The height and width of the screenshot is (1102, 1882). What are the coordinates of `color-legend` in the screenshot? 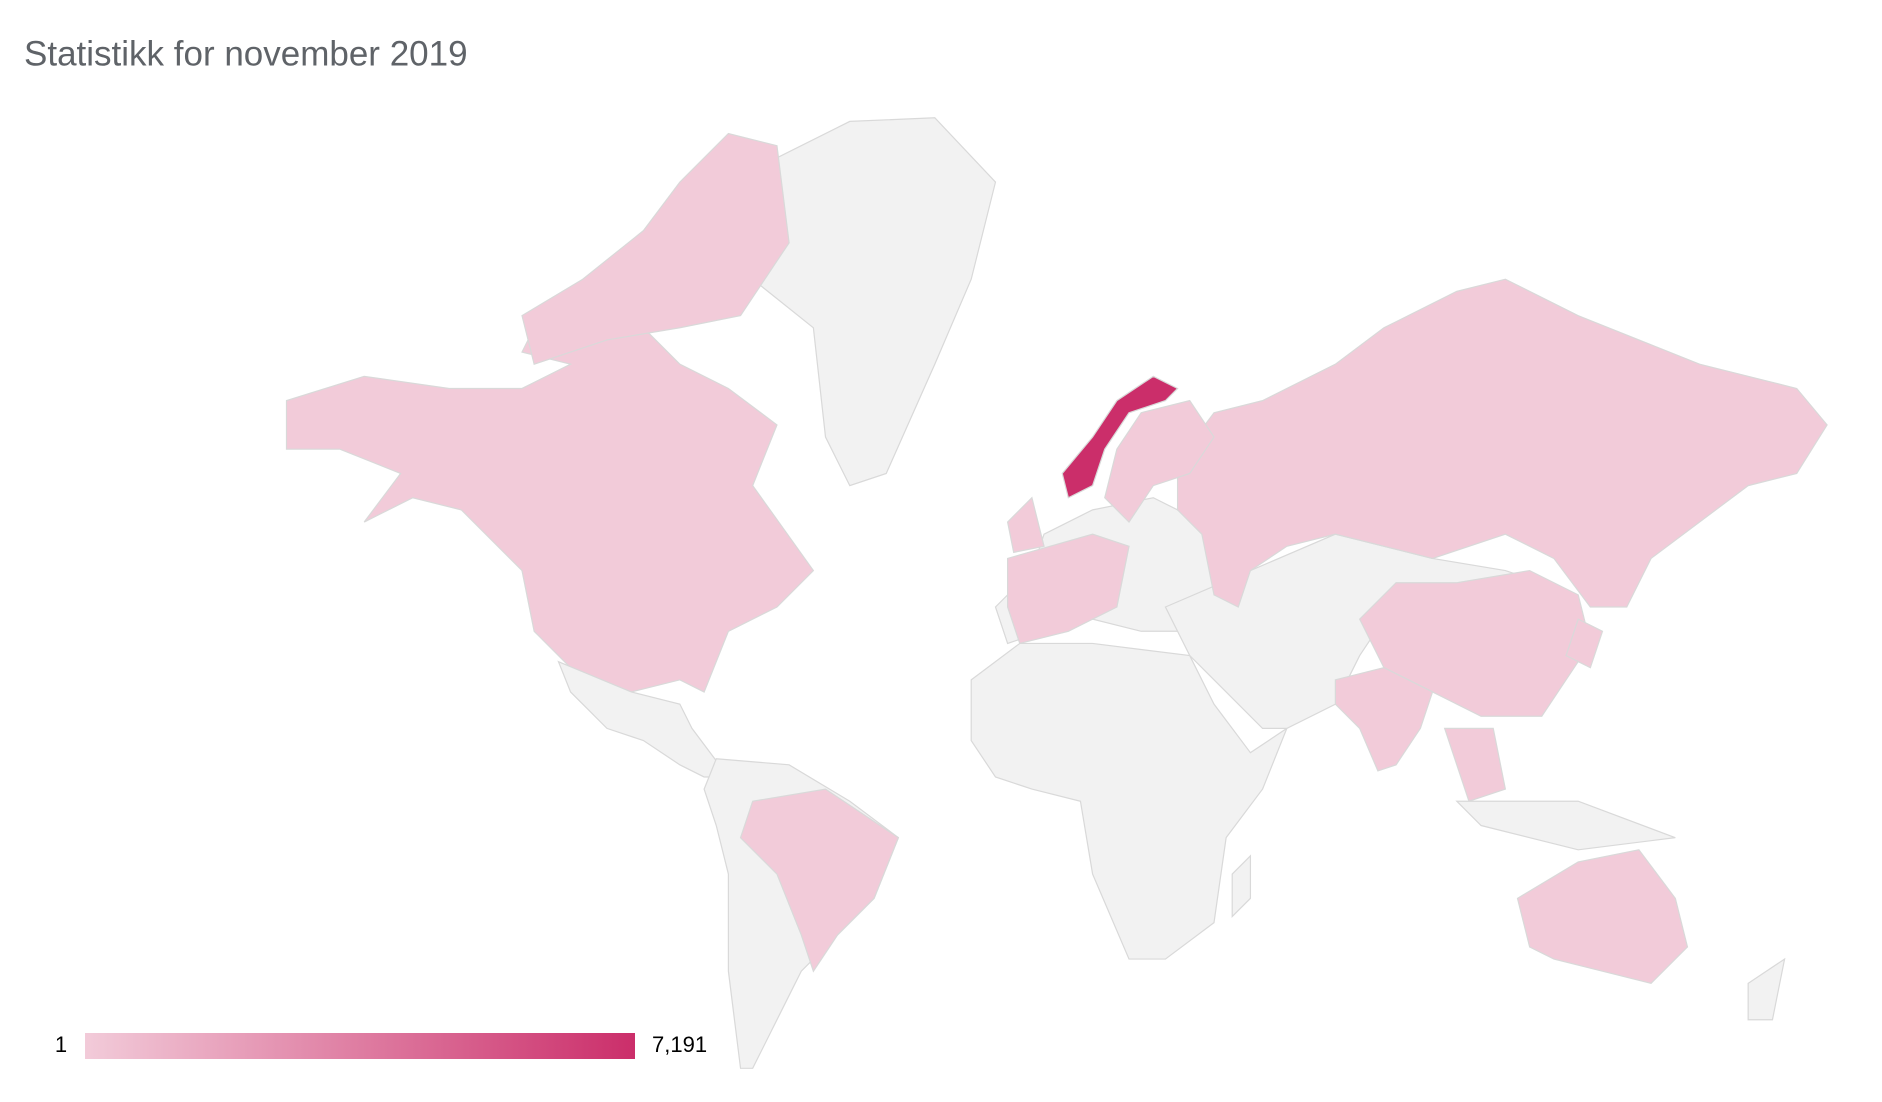 It's located at (360, 1046).